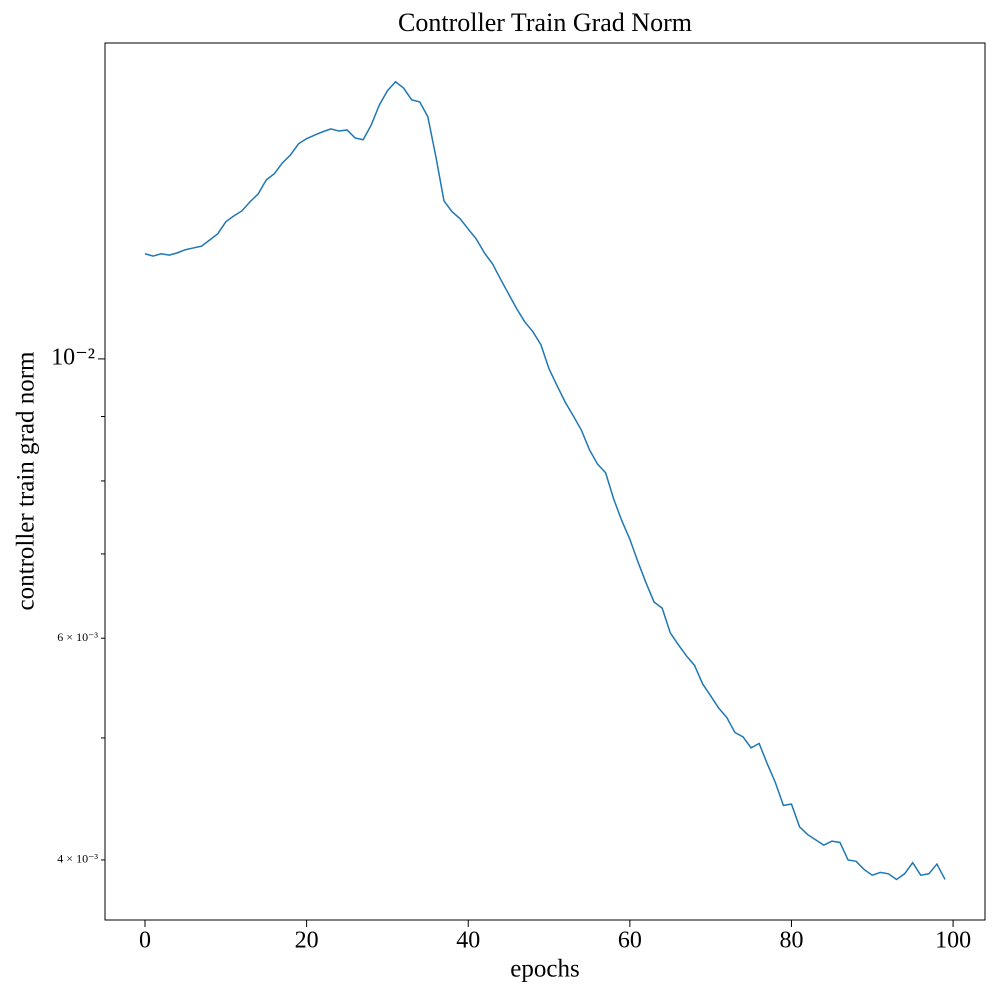 The width and height of the screenshot is (1000, 1000). I want to click on y-tick-label: 6 × 10⁻³, so click(77, 637).